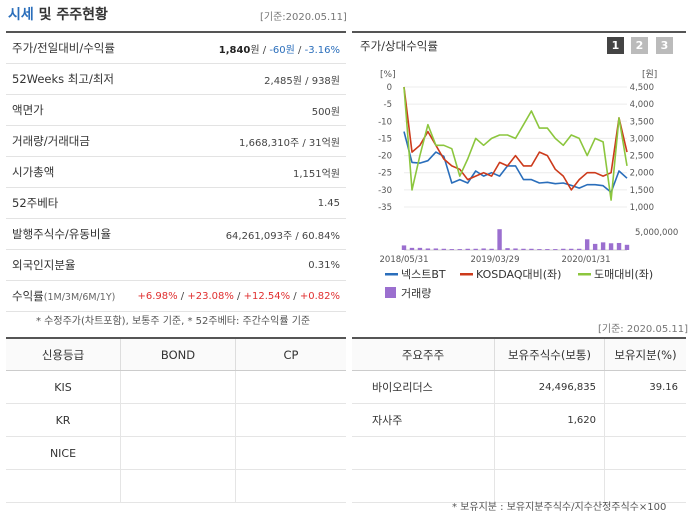 The image size is (698, 524). I want to click on credit-agency: KR, so click(63, 420).